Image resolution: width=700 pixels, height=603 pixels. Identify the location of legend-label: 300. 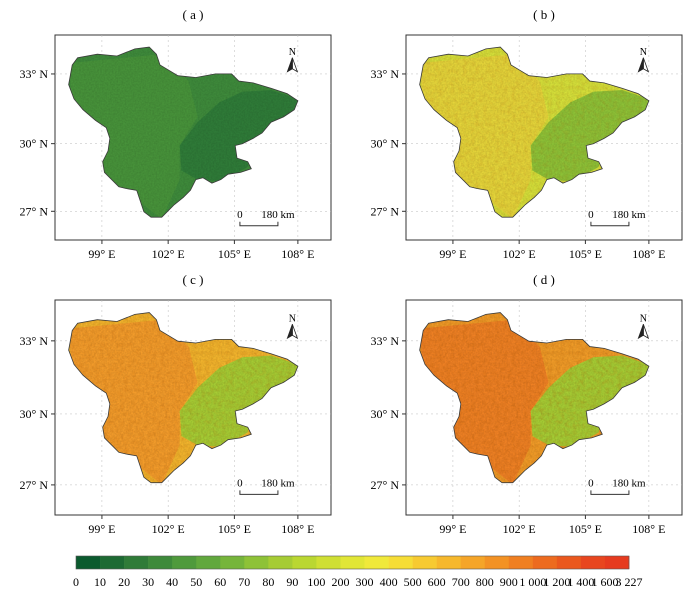
(365, 582).